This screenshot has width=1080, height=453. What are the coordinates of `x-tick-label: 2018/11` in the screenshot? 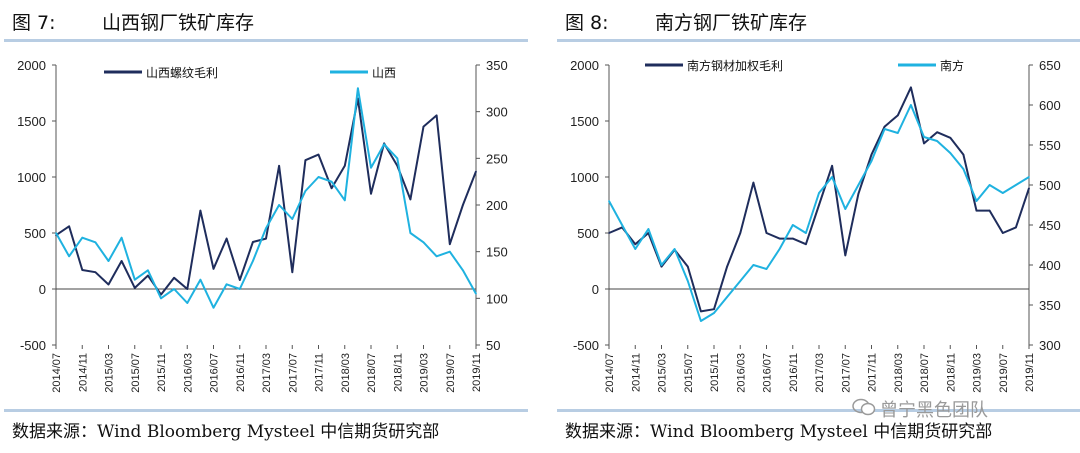 It's located at (951, 372).